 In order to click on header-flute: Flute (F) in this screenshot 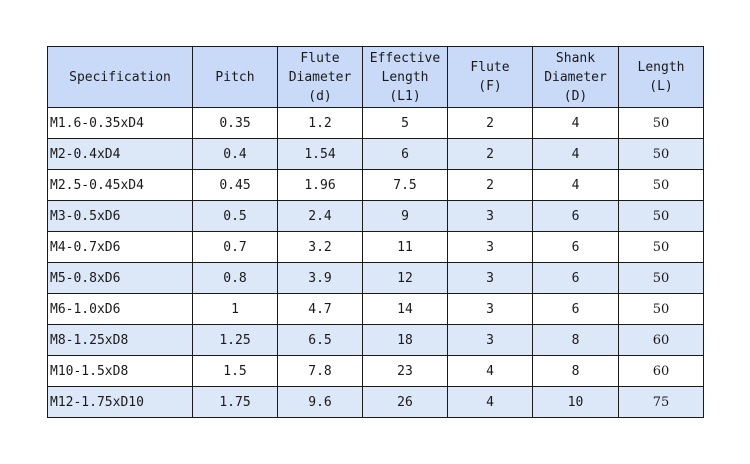, I will do `click(490, 77)`.